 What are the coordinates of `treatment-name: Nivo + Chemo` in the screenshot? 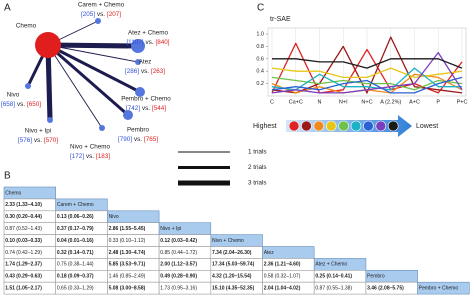 It's located at (228, 241).